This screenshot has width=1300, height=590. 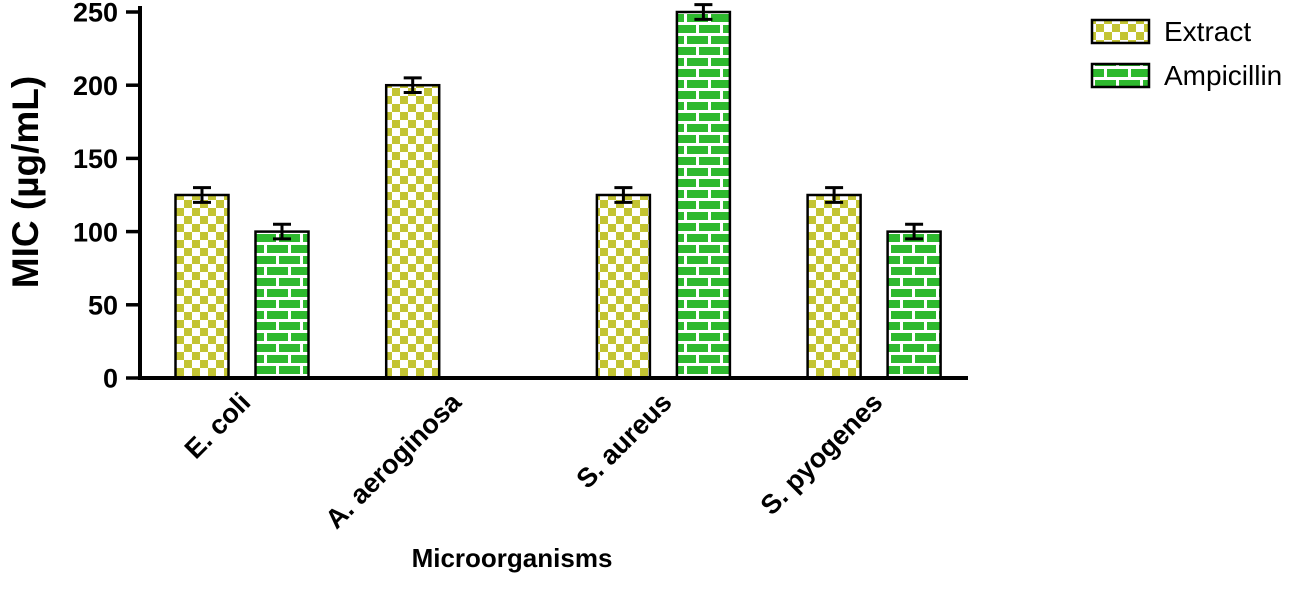 I want to click on y-tick-label: 100, so click(x=95, y=232).